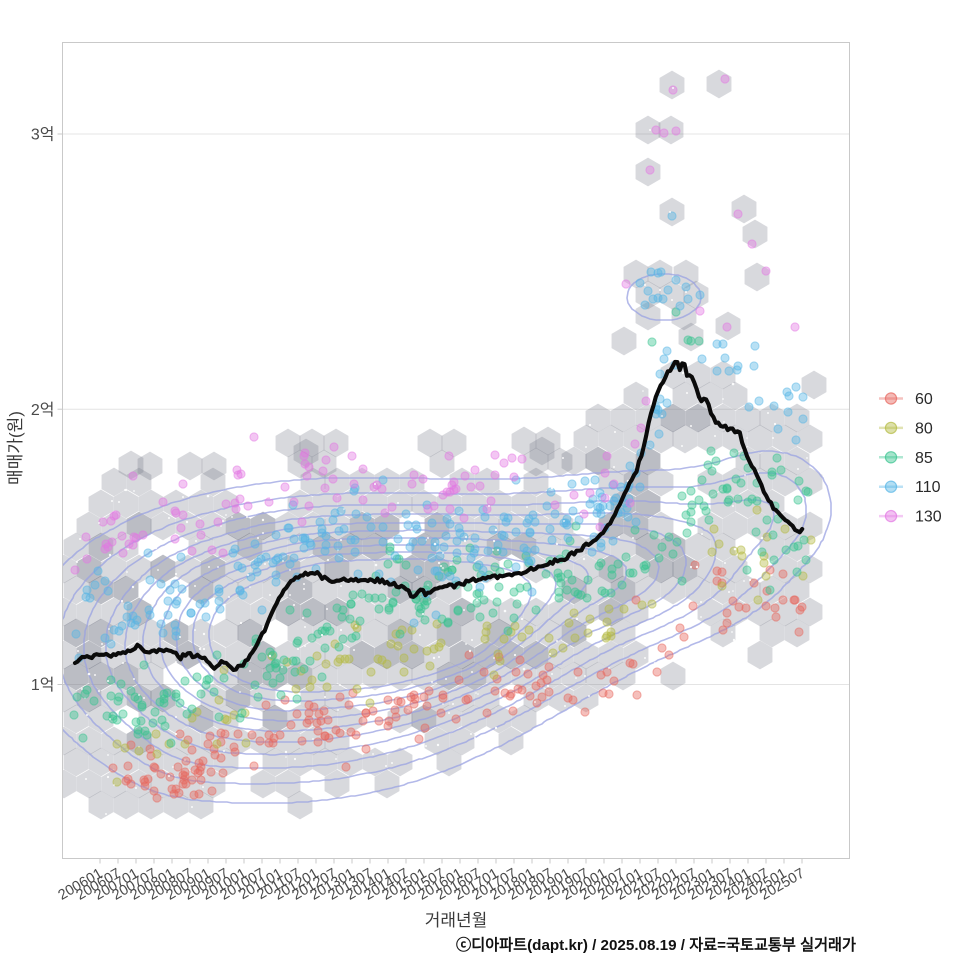 Image resolution: width=960 pixels, height=965 pixels. Describe the element at coordinates (456, 920) in the screenshot. I see `svg-text: 거래년월` at that location.